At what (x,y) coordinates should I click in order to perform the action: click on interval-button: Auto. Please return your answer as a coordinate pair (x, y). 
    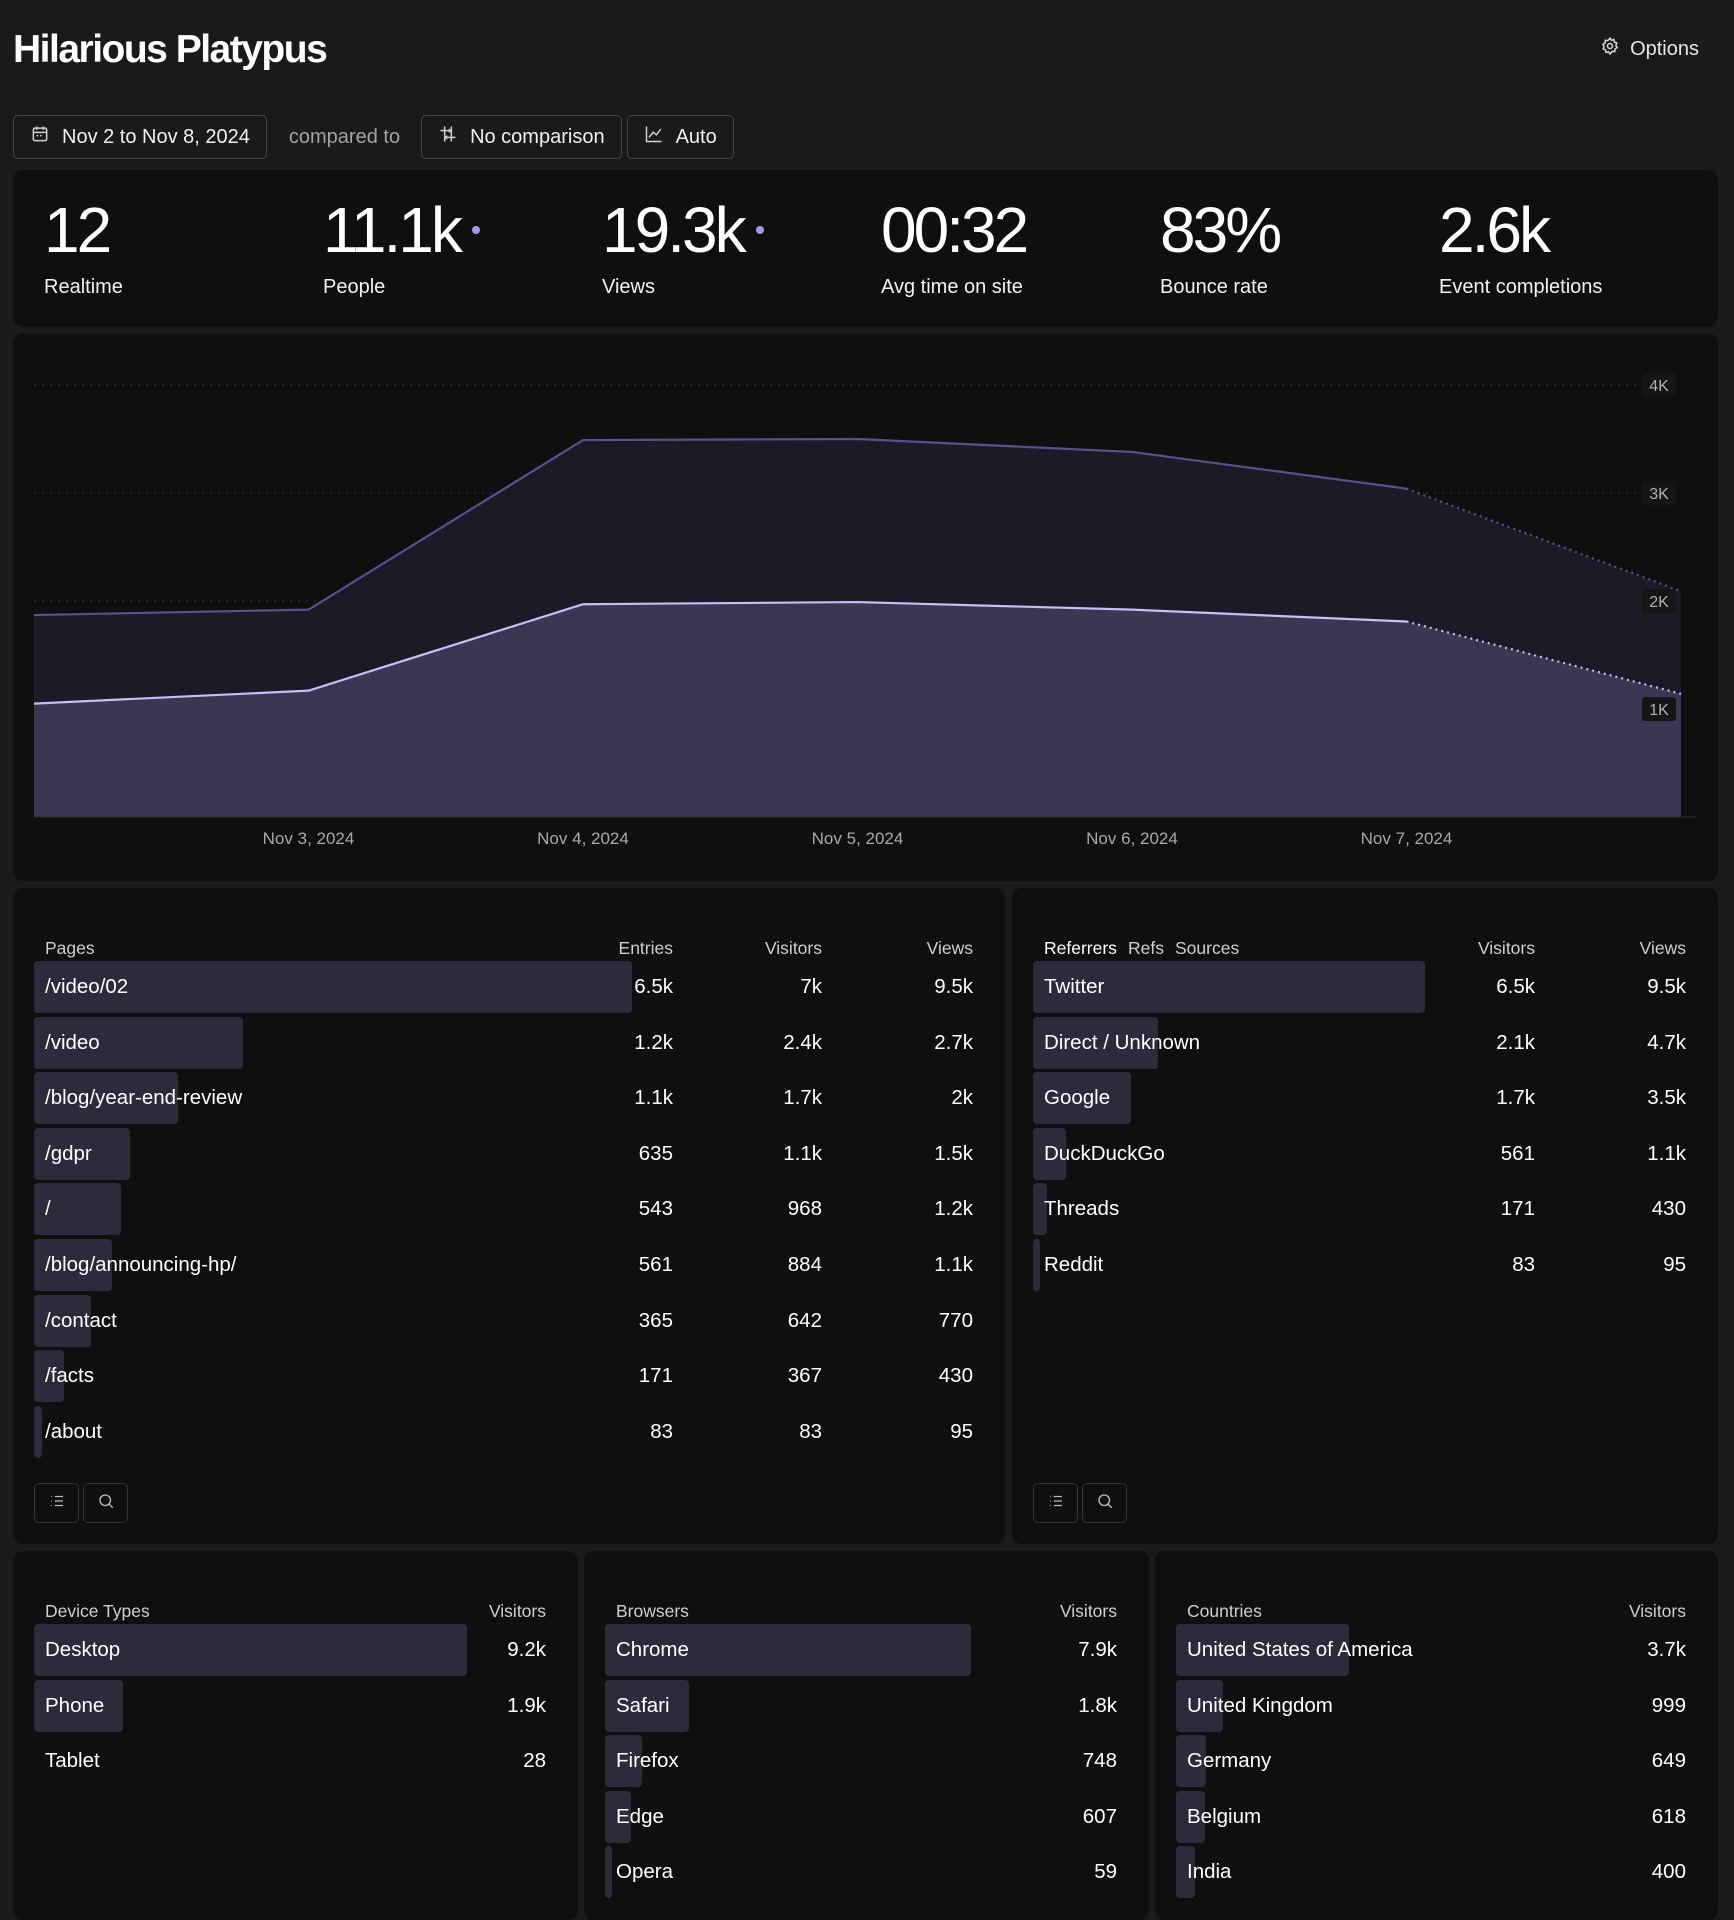
    Looking at the image, I should click on (680, 137).